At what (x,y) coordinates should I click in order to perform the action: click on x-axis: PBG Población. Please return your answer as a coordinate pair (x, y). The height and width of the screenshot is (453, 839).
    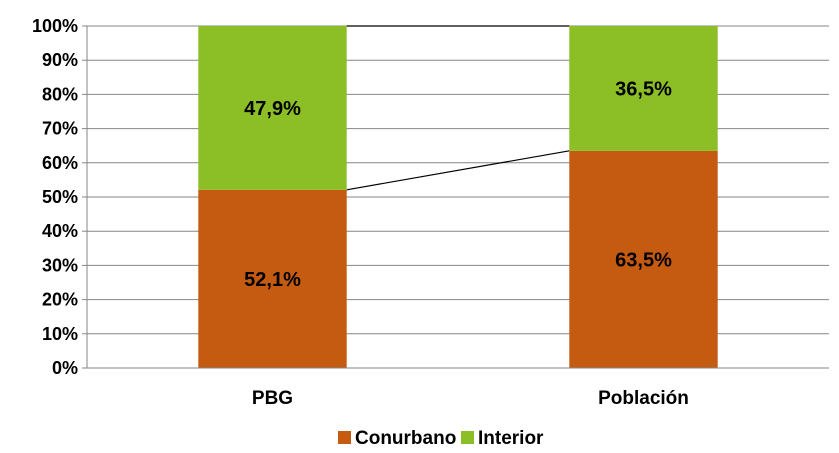
    Looking at the image, I should click on (458, 388).